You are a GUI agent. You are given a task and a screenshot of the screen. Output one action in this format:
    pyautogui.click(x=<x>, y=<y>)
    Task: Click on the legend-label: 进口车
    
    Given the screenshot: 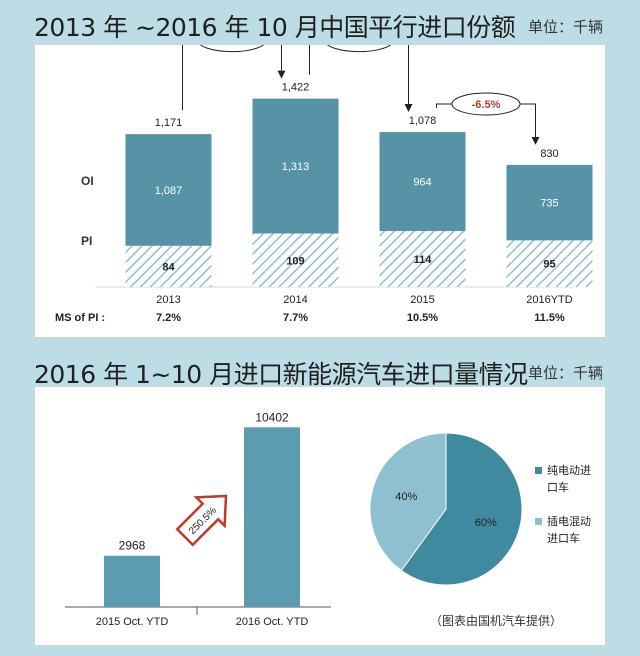 What is the action you would take?
    pyautogui.click(x=563, y=538)
    